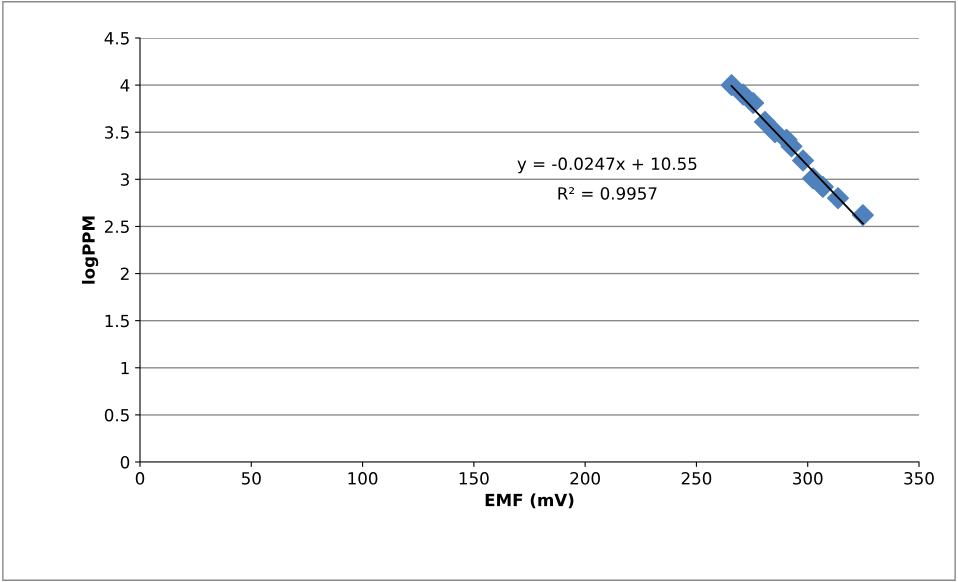 This screenshot has height=582, width=958. Describe the element at coordinates (606, 165) in the screenshot. I see `annotation: y = -0.0247x + 10.55` at that location.